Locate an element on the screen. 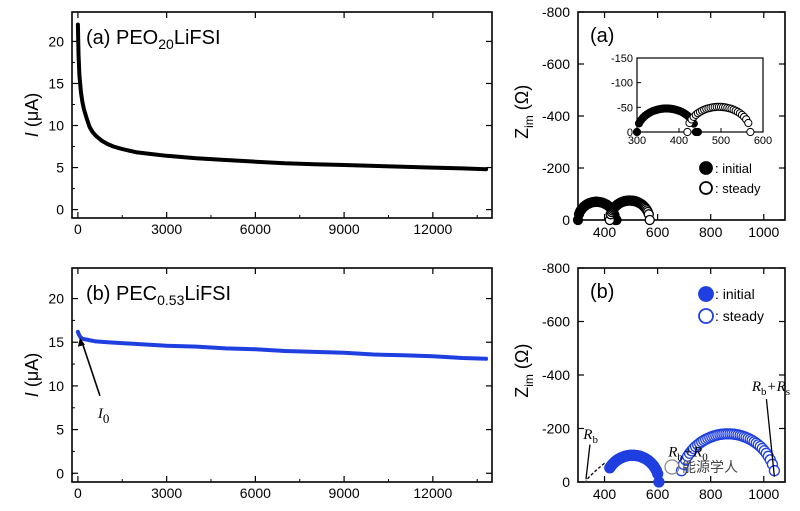 Image resolution: width=800 pixels, height=511 pixels. y-tick-label: 5 is located at coordinates (60, 168).